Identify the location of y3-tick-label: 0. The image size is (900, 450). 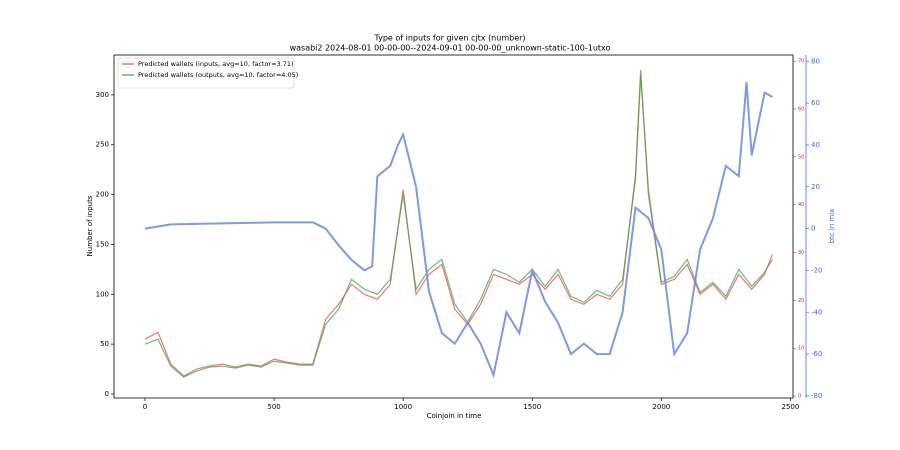
(799, 397).